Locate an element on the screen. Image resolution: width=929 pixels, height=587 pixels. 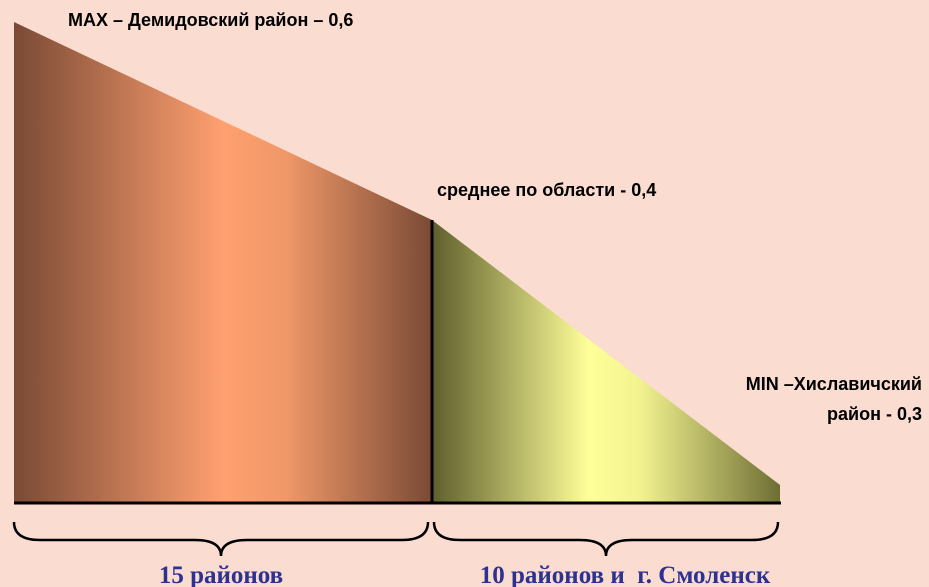
right-brace is located at coordinates (606, 539).